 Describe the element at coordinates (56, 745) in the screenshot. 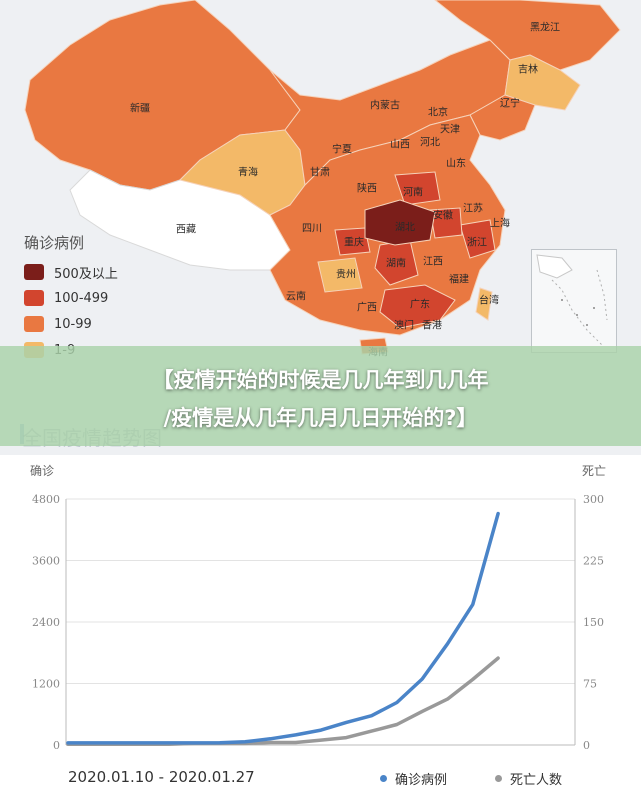

I see `y-left-tick-label: 0` at that location.